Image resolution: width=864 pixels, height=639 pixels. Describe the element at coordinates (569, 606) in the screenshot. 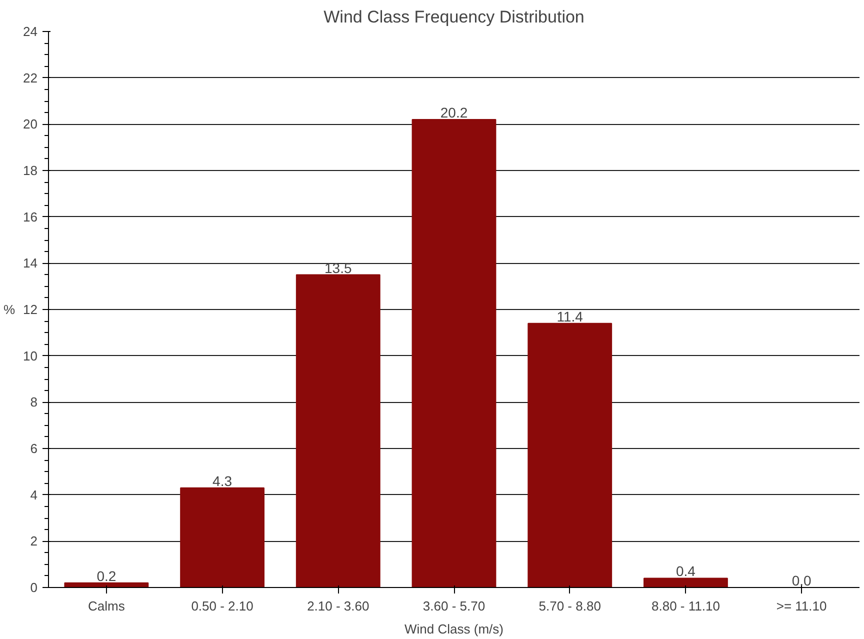

I see `x-tick-label: 5.70 - 8.80` at that location.